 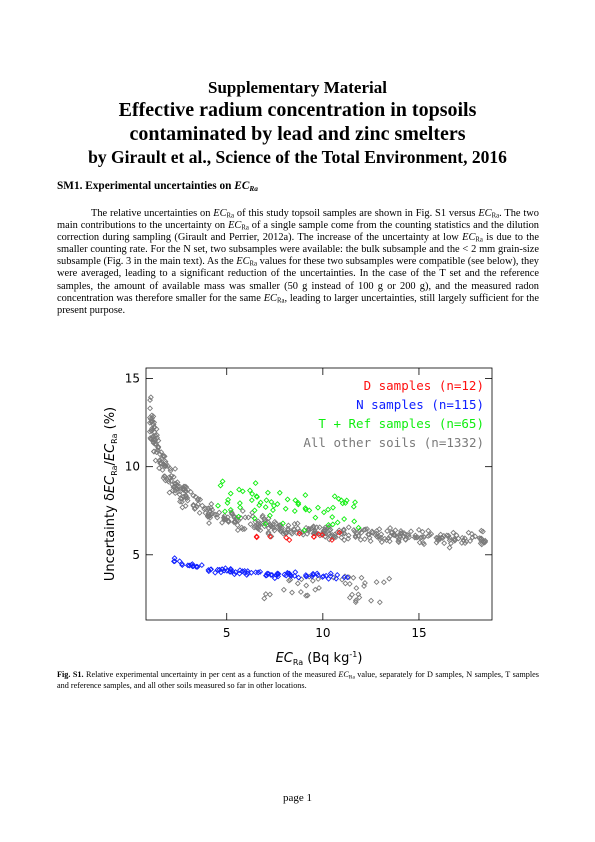 I want to click on caption-var: EC, so click(x=343, y=674).